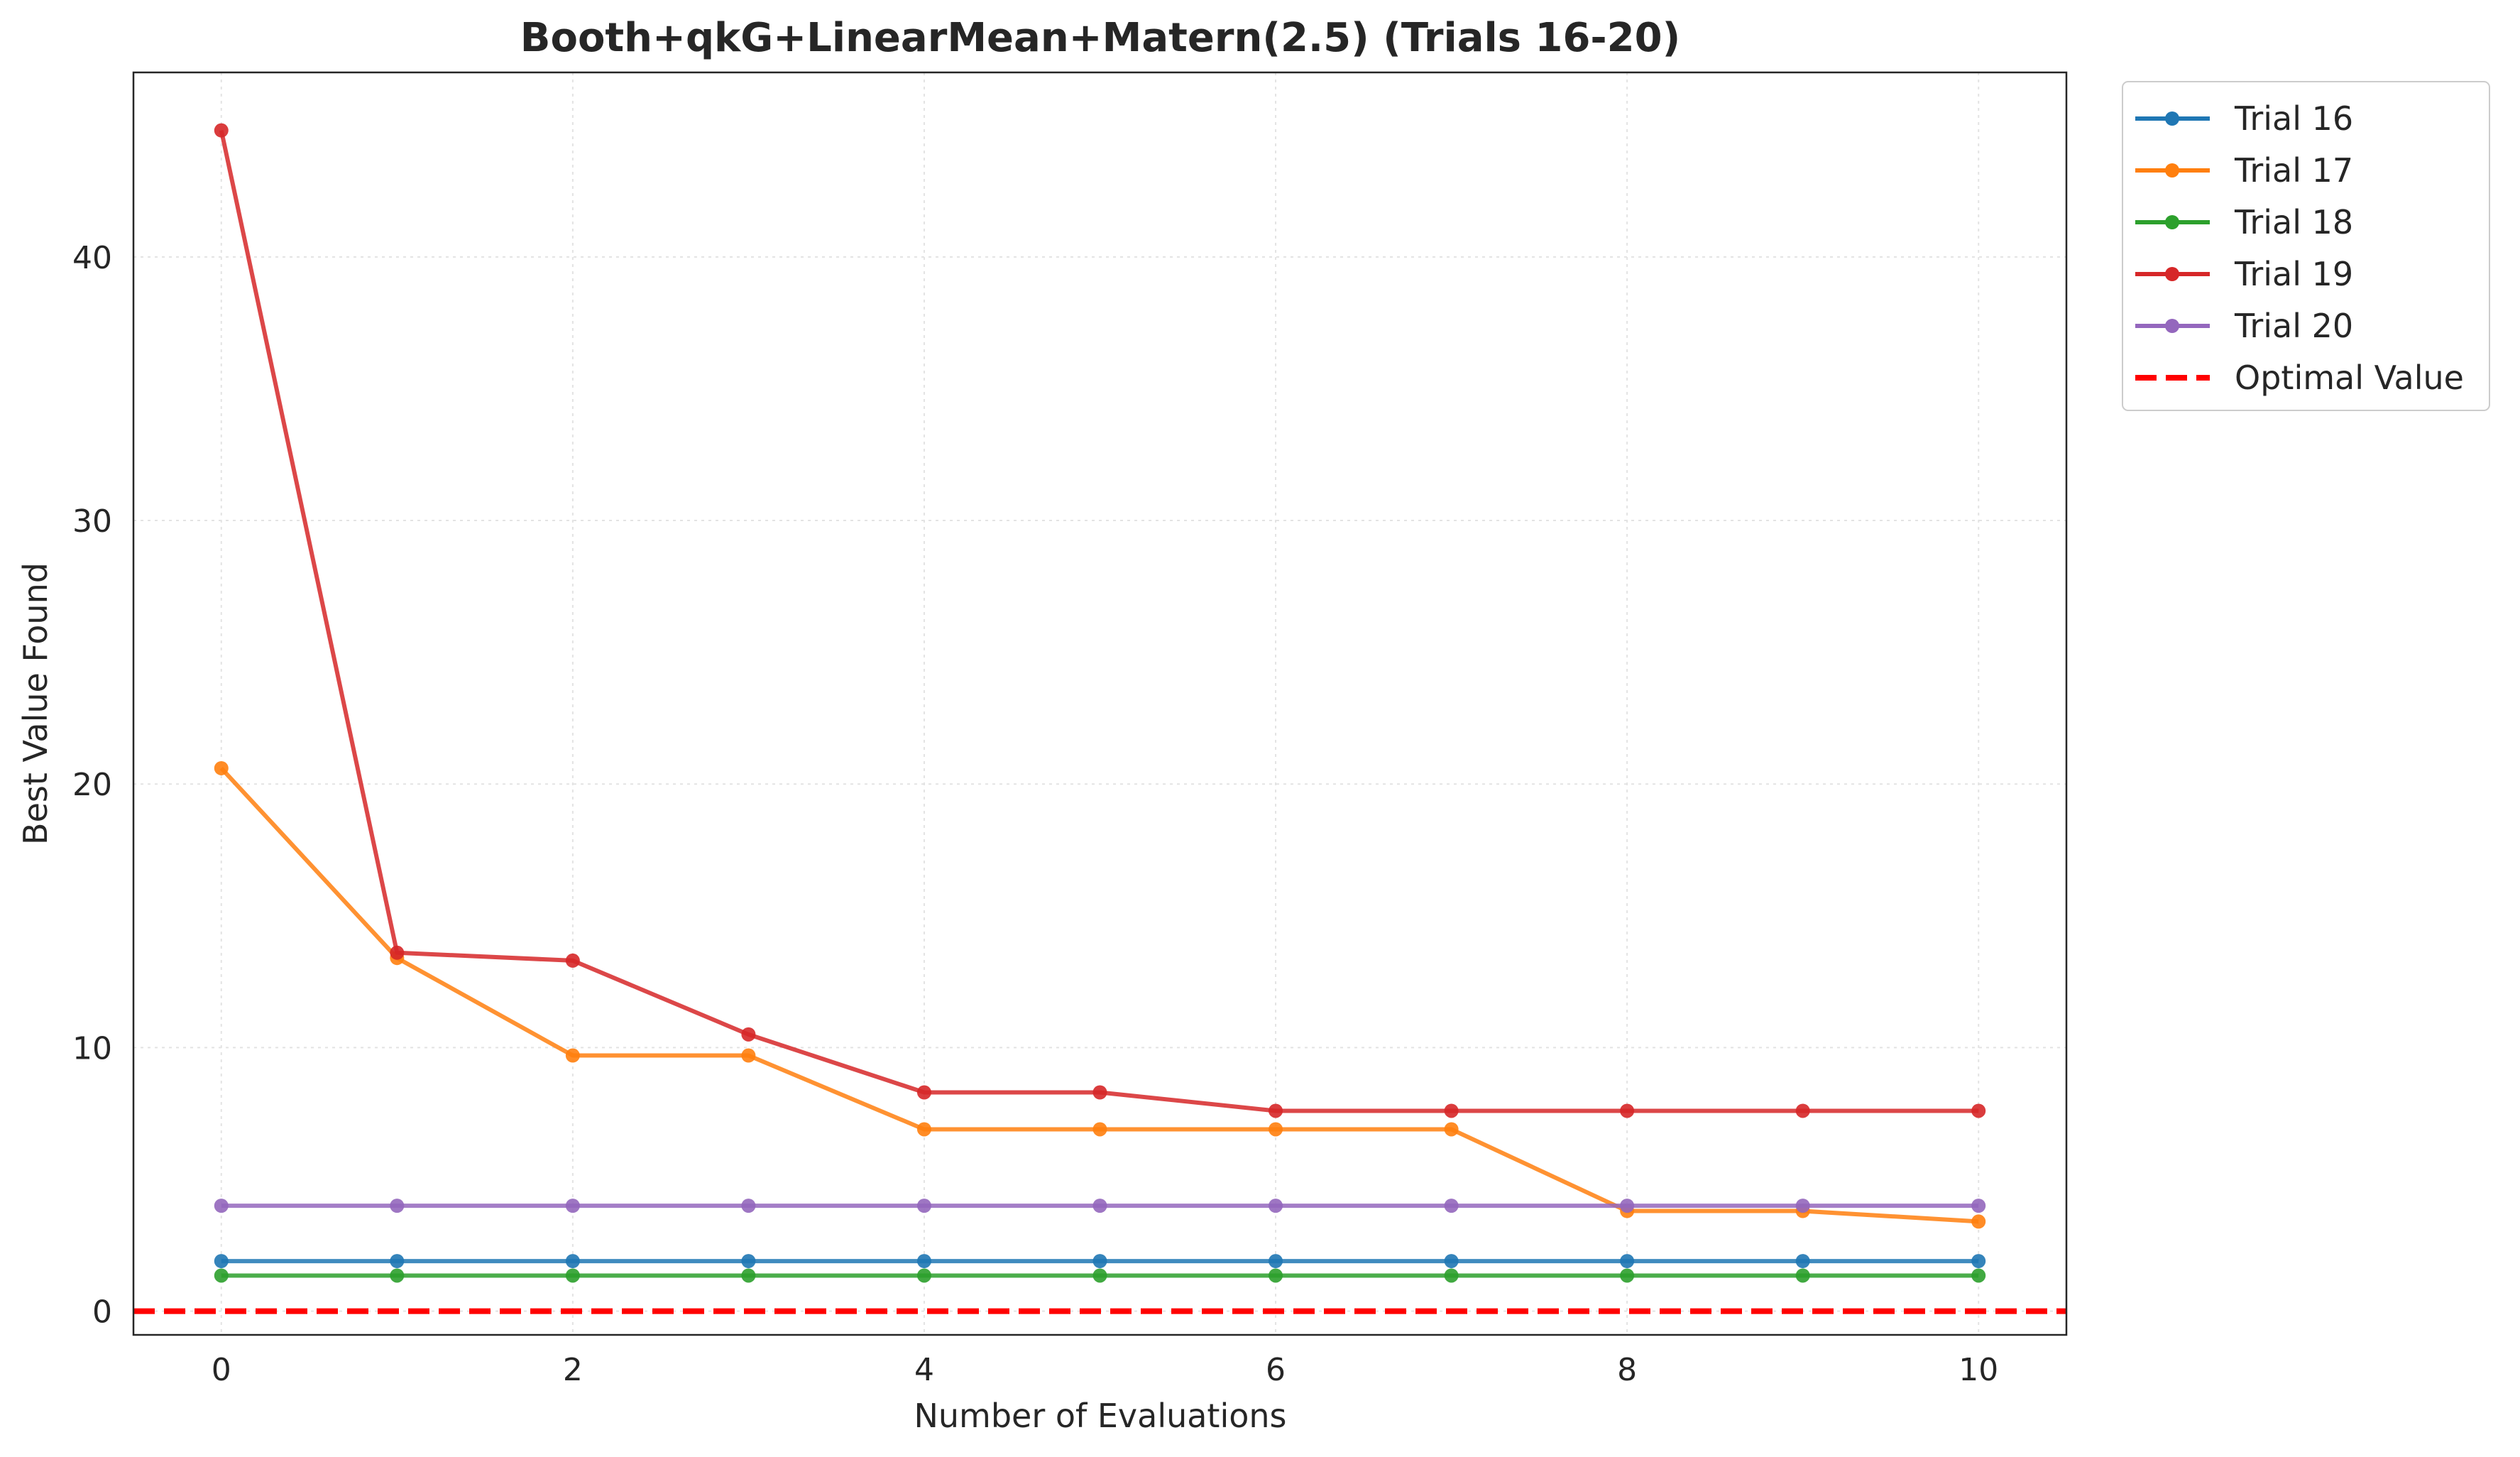  I want to click on legend-box, so click(2306, 246).